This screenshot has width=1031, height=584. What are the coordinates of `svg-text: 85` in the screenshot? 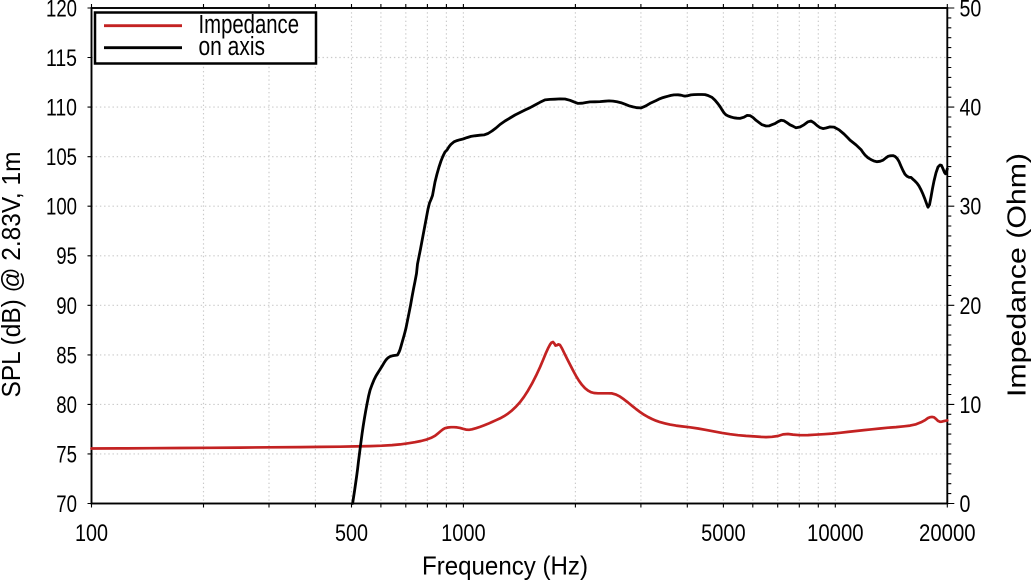 It's located at (66, 355).